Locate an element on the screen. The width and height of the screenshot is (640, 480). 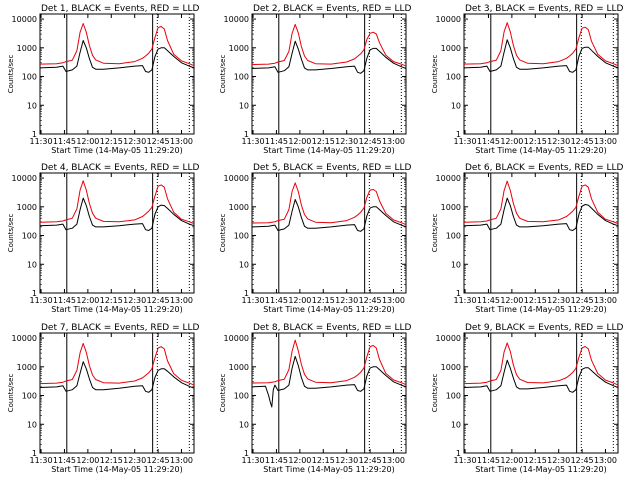
chart-title: Det 8, BLACK = Events, RED = LLD is located at coordinates (332, 328).